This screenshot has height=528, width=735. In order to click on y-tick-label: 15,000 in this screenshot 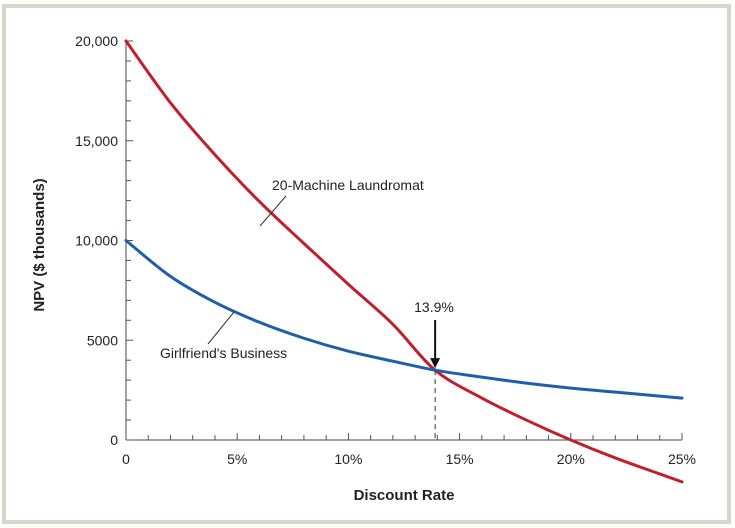, I will do `click(96, 141)`.